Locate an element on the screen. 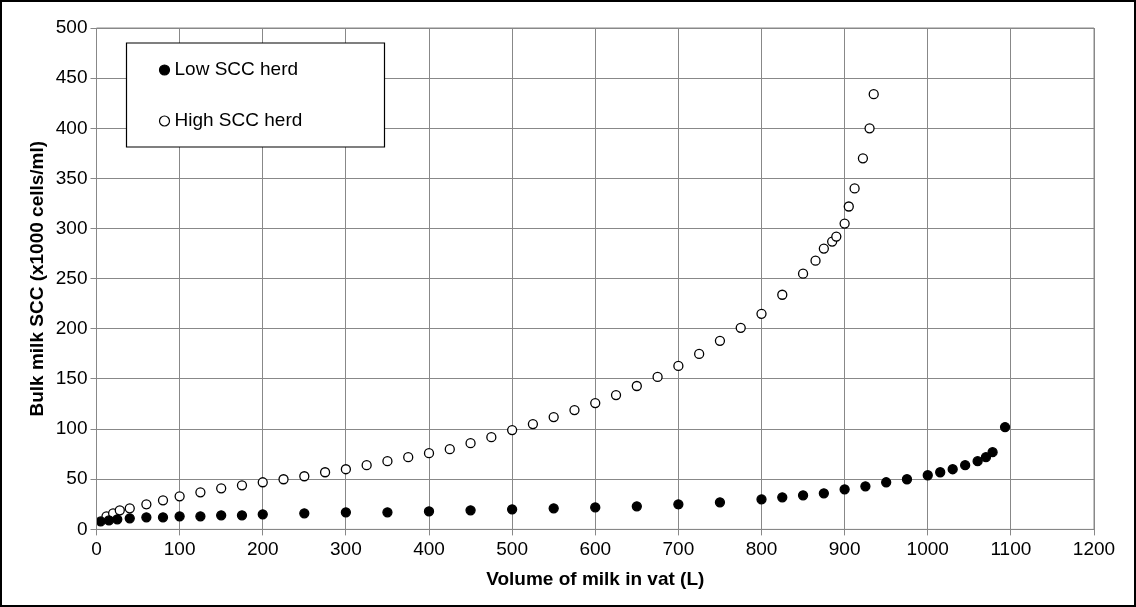 The height and width of the screenshot is (607, 1136). x-tick-label: 1200 is located at coordinates (1094, 549).